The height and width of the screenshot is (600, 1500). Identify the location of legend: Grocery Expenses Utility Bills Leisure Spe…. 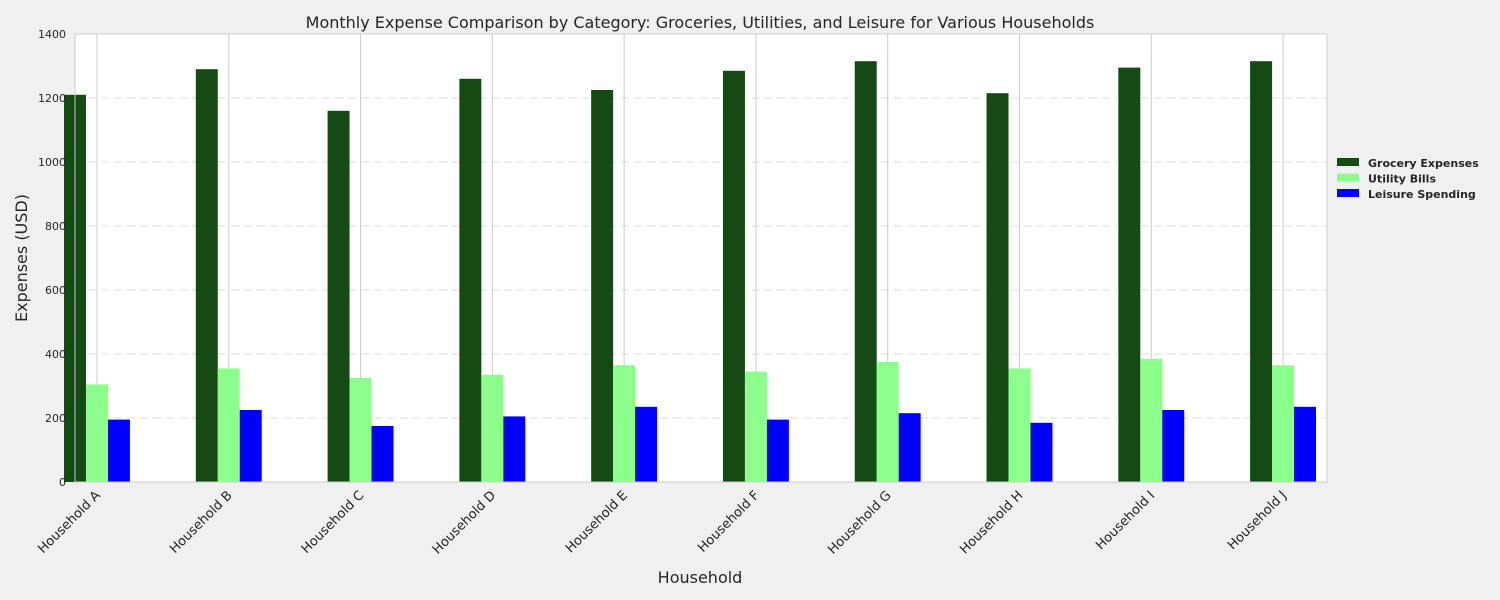
(1408, 179).